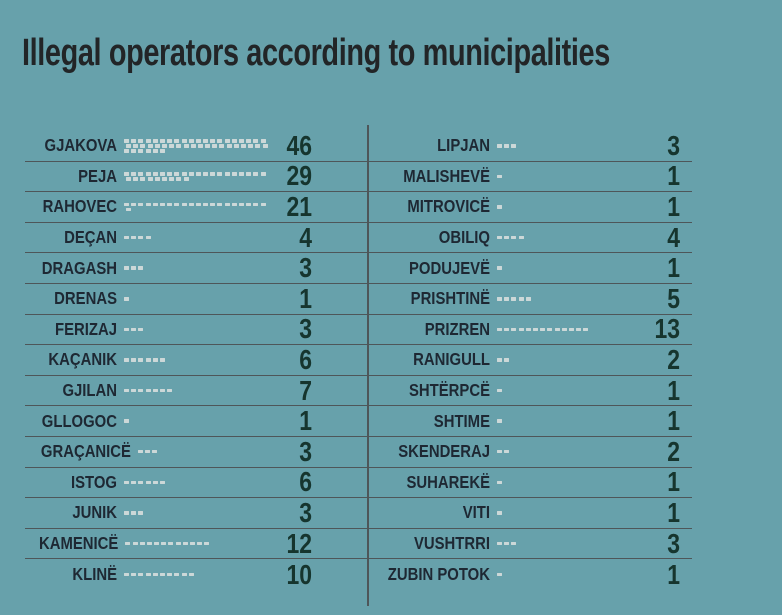 Image resolution: width=782 pixels, height=615 pixels. I want to click on municipality-label: PRISHTINË, so click(450, 298).